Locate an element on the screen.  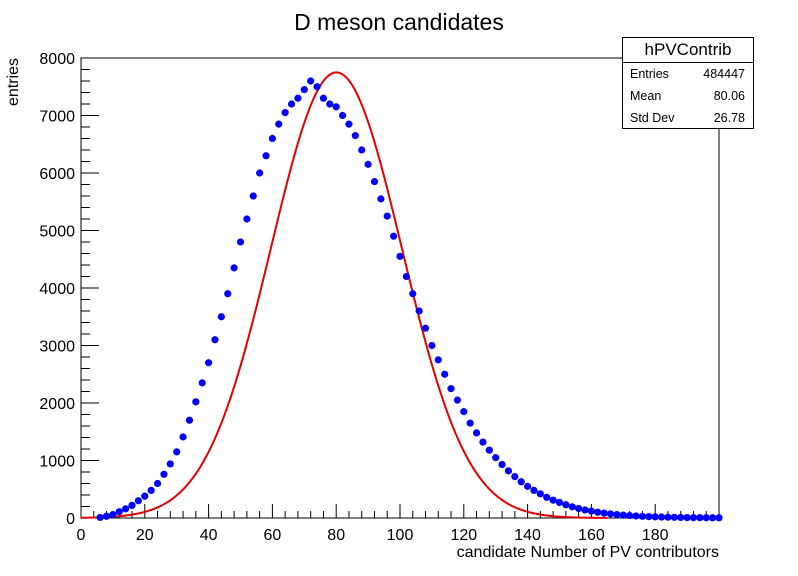
x-tick-label: 140 is located at coordinates (527, 535).